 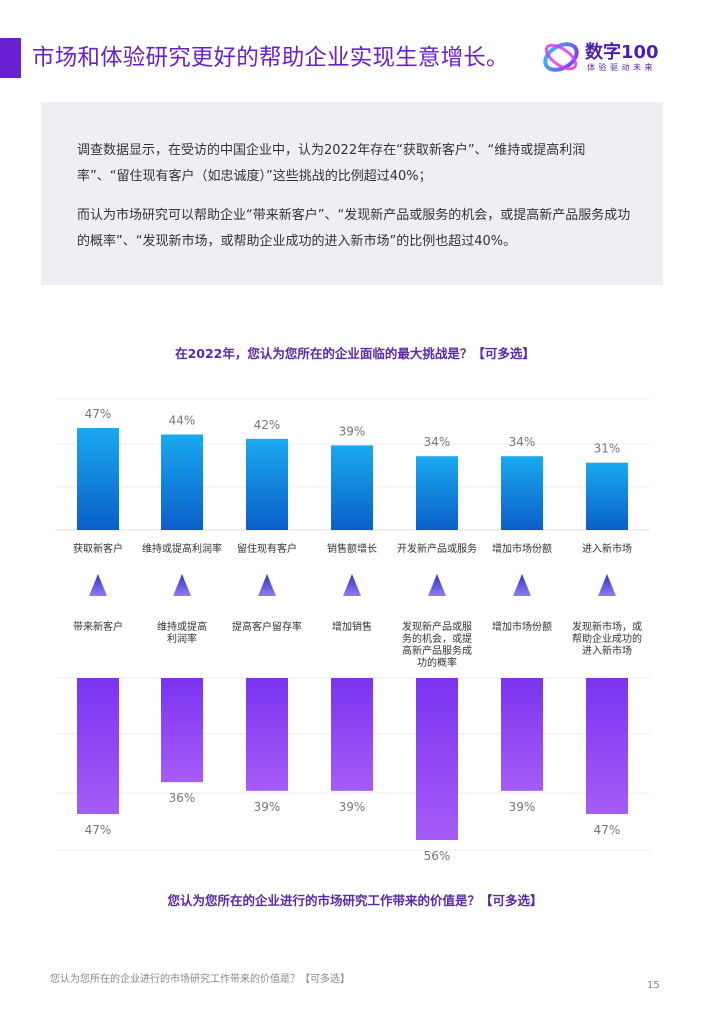 What do you see at coordinates (607, 638) in the screenshot?
I see `value-category-label: 帮助企业成功的` at bounding box center [607, 638].